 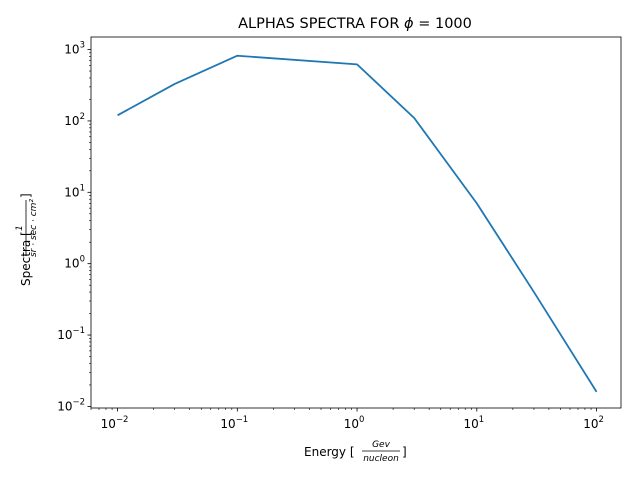 I want to click on y-tick-label: 10⁻¹, so click(x=71, y=334).